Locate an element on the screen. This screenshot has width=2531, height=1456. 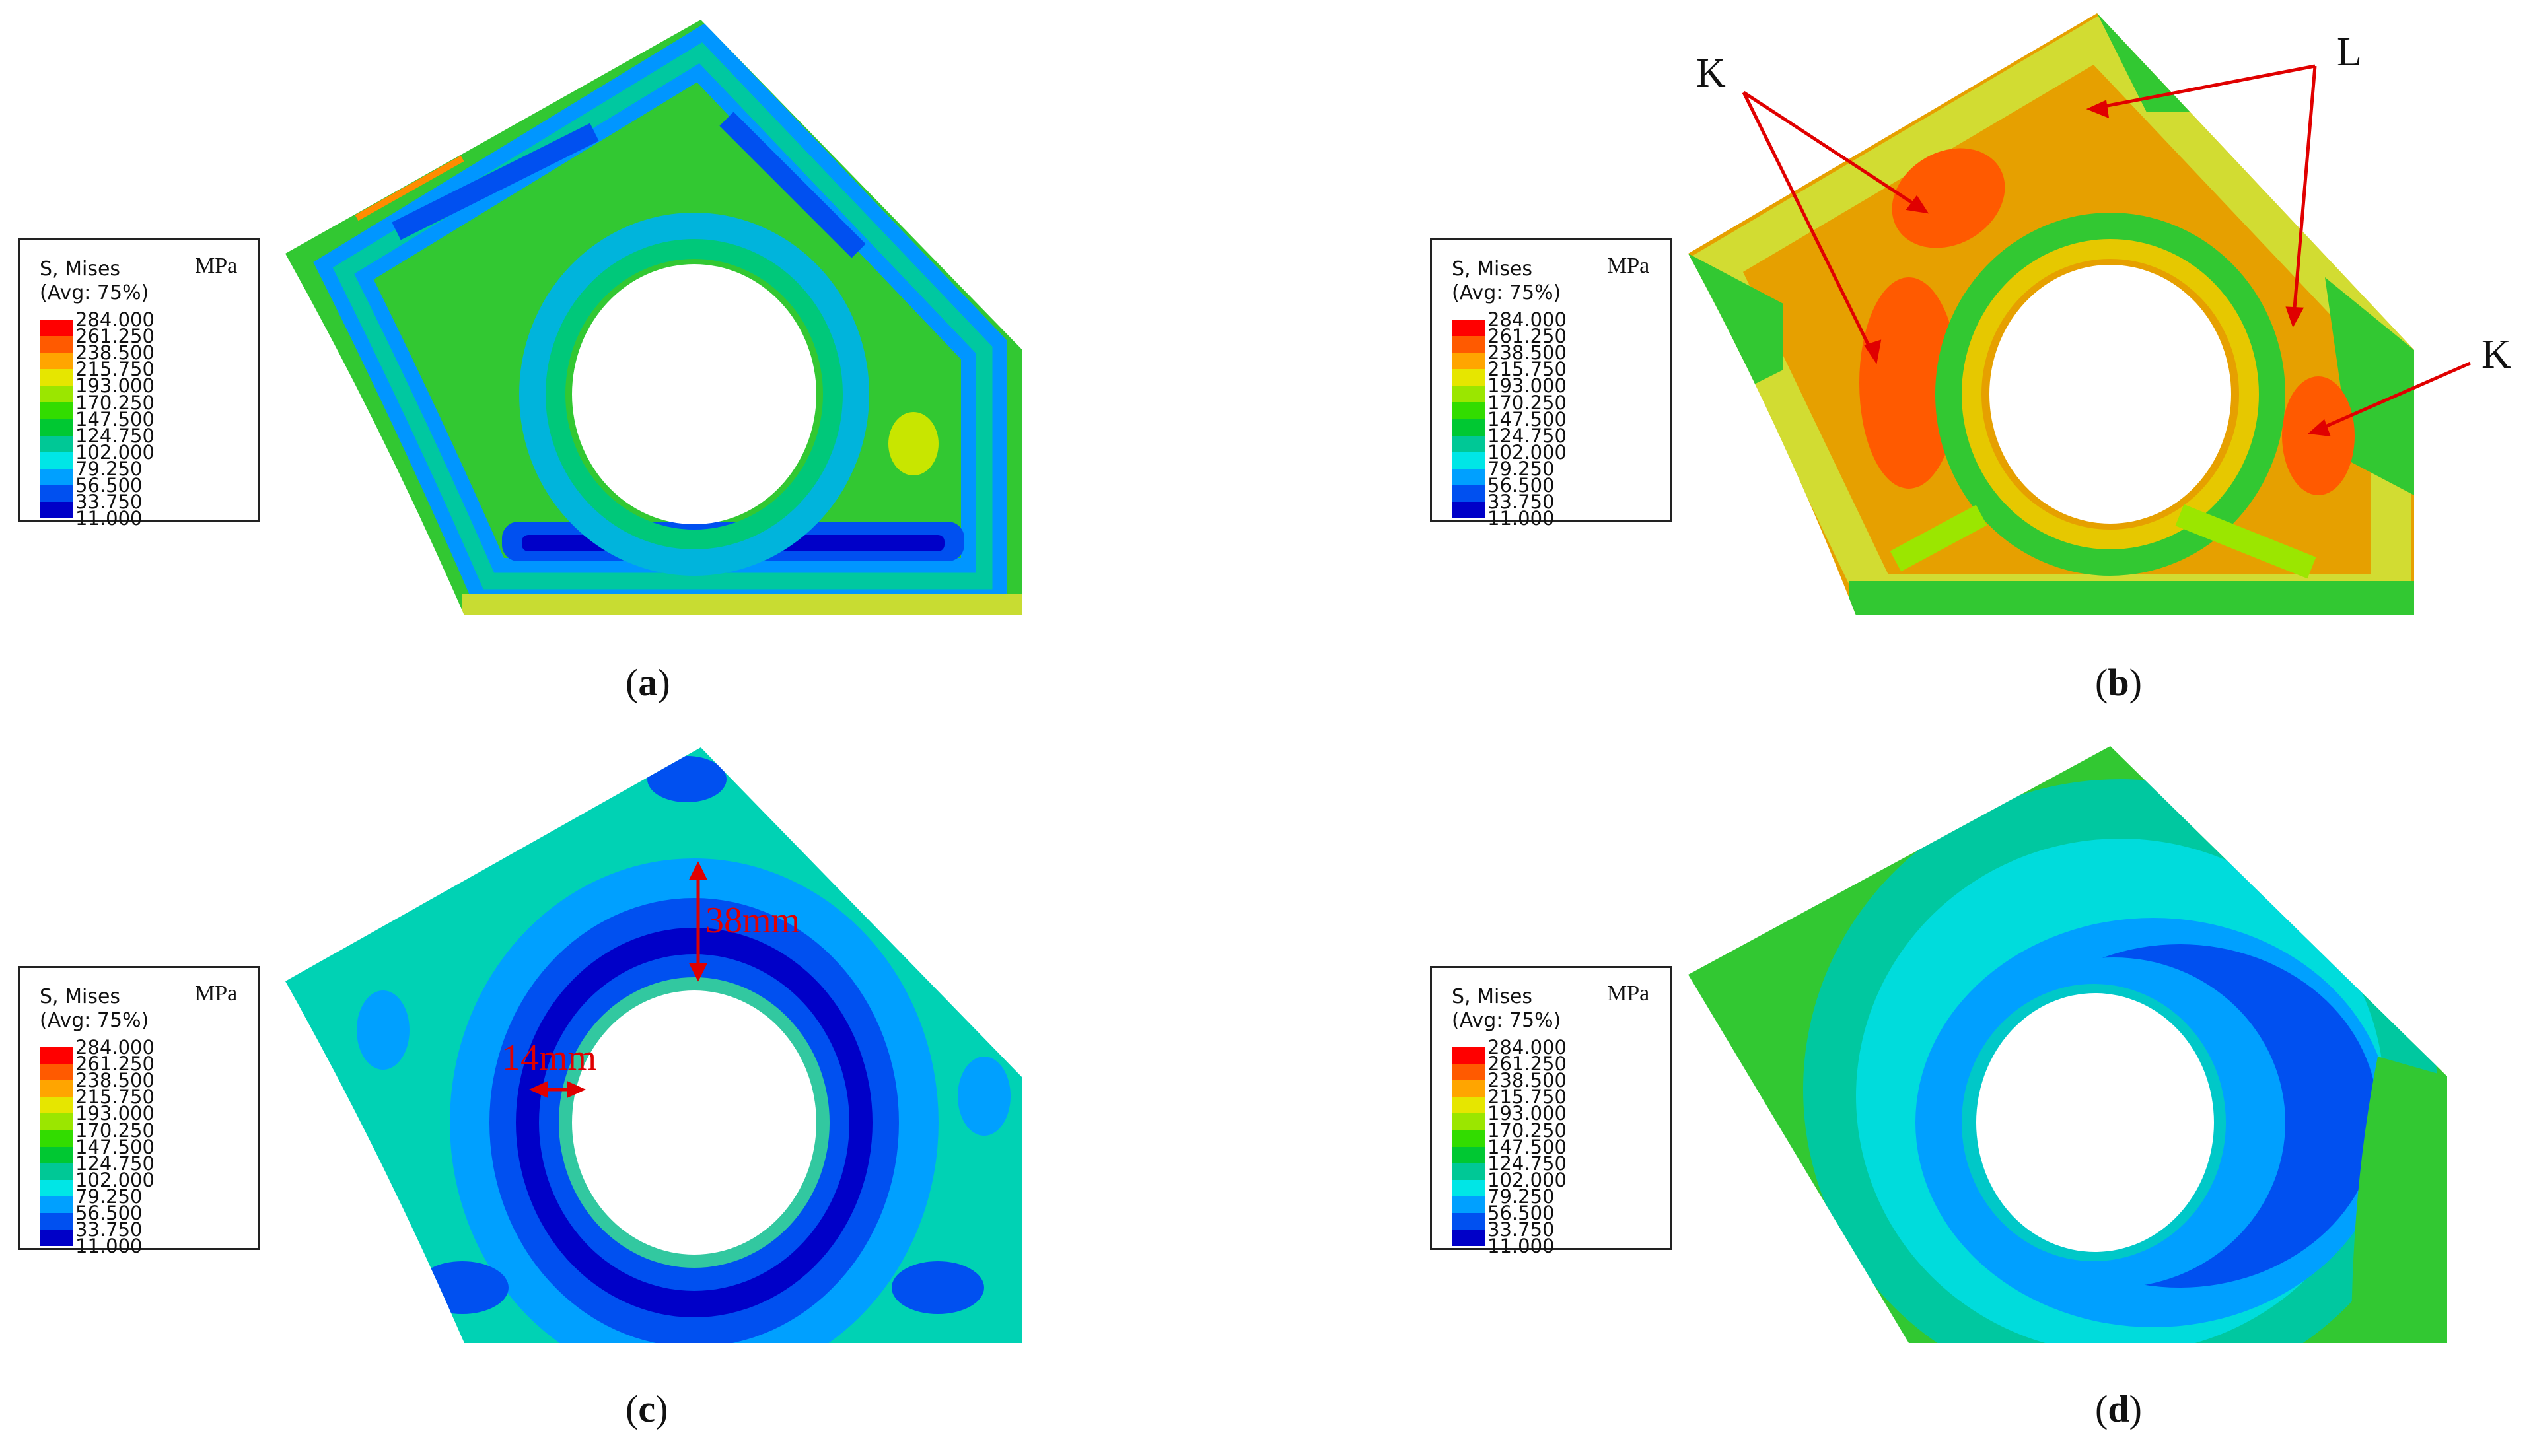
dimension-14mm: 14mm is located at coordinates (550, 1057).